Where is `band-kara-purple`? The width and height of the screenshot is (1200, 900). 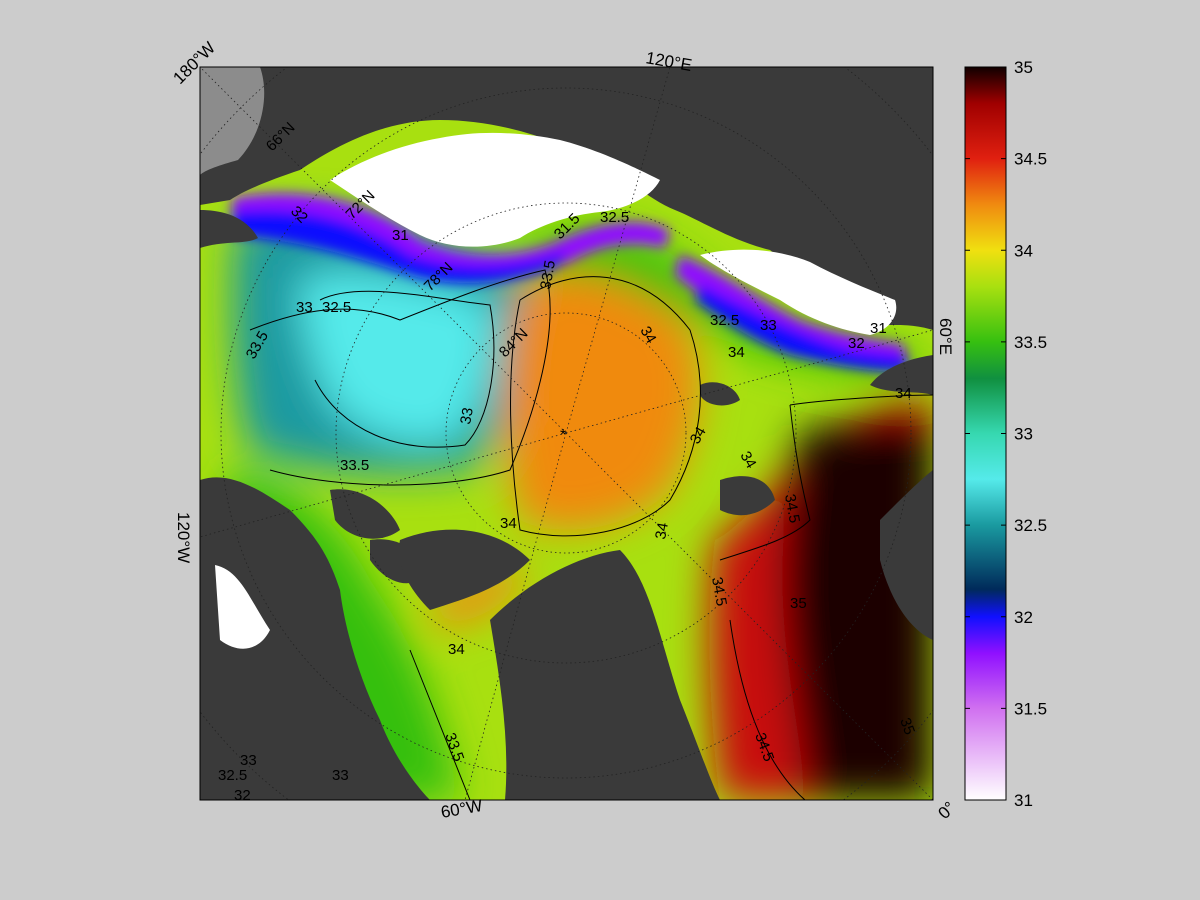 band-kara-purple is located at coordinates (790, 308).